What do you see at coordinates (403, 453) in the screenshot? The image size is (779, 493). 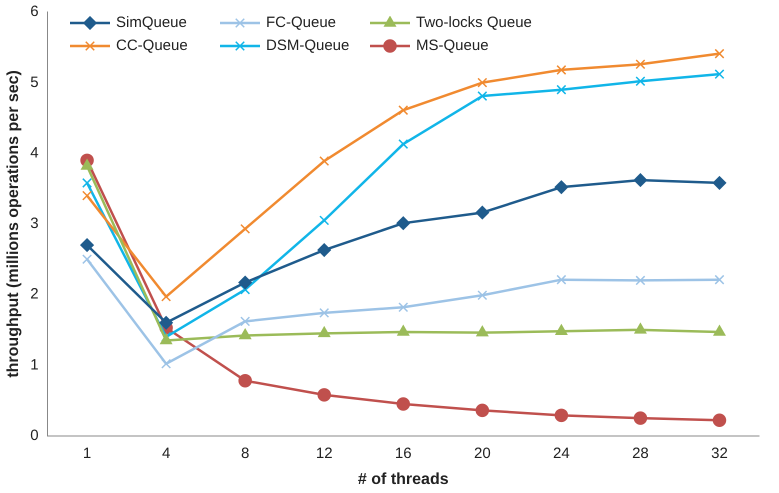 I see `x-tick-label: 16` at bounding box center [403, 453].